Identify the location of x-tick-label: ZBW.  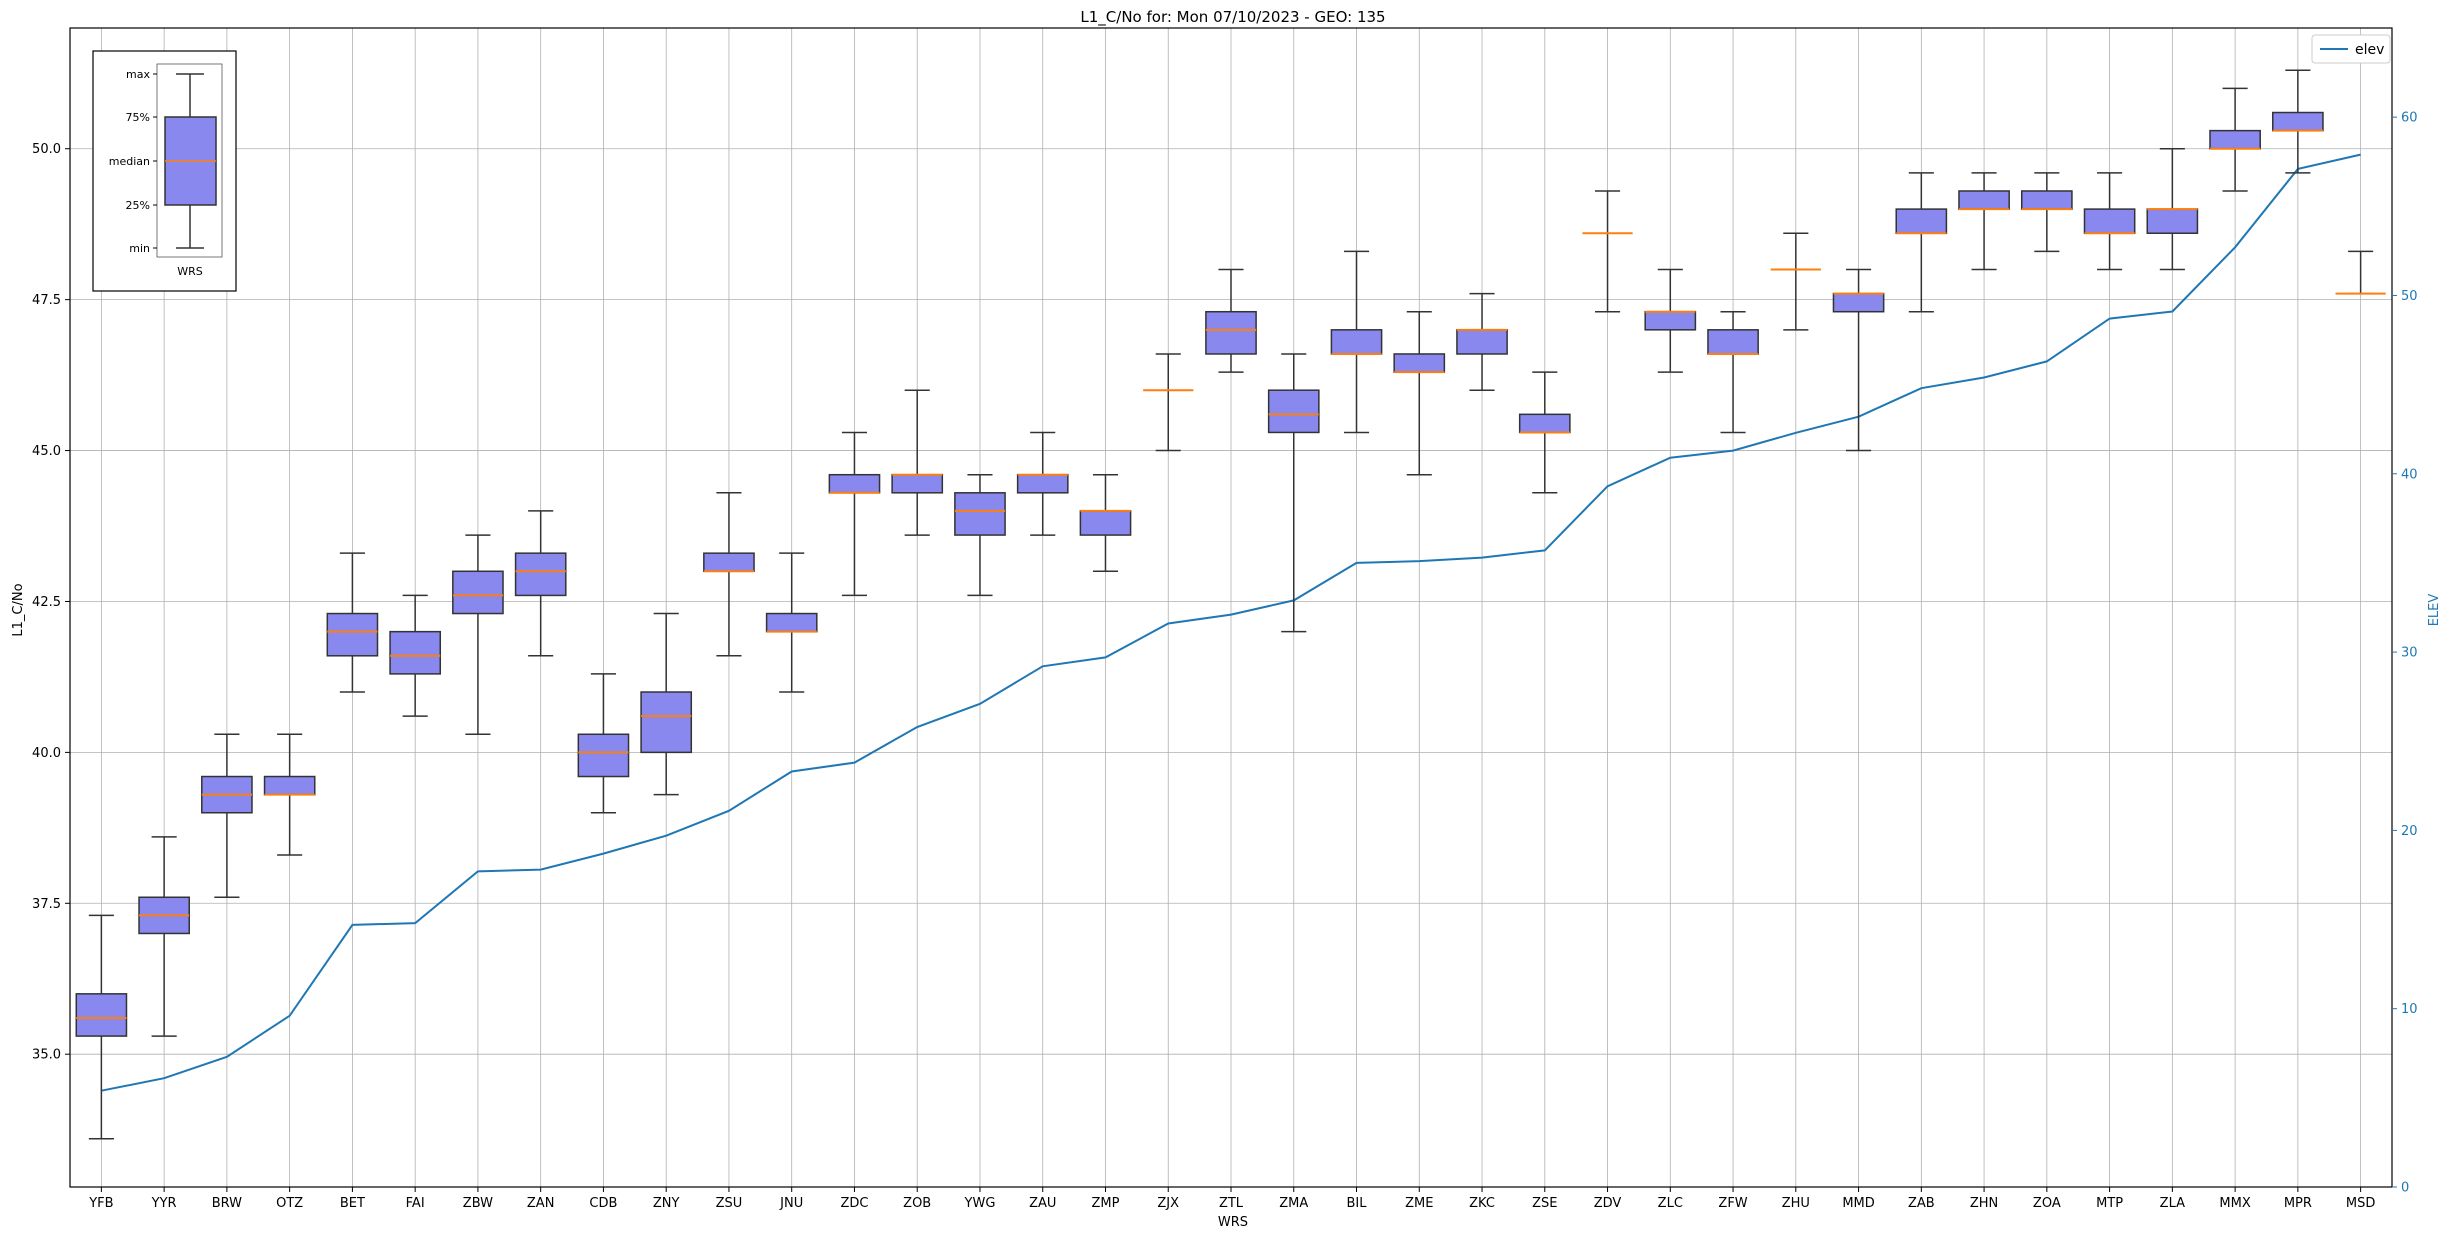
(478, 1203).